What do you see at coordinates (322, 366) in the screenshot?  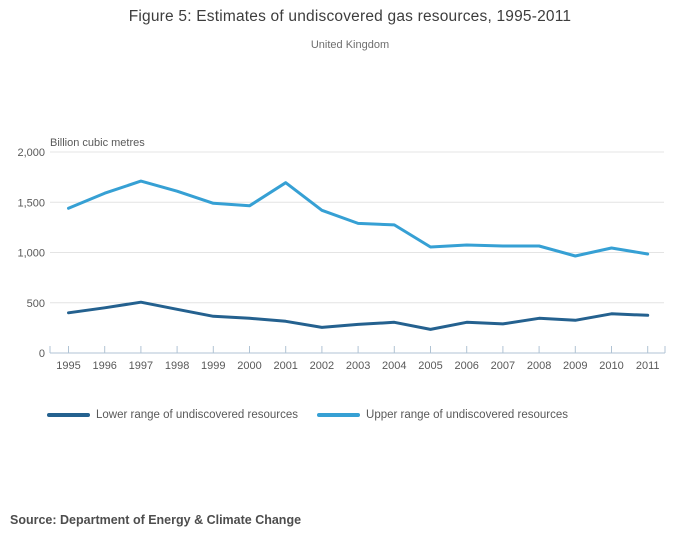 I see `x-tick-label: 2002` at bounding box center [322, 366].